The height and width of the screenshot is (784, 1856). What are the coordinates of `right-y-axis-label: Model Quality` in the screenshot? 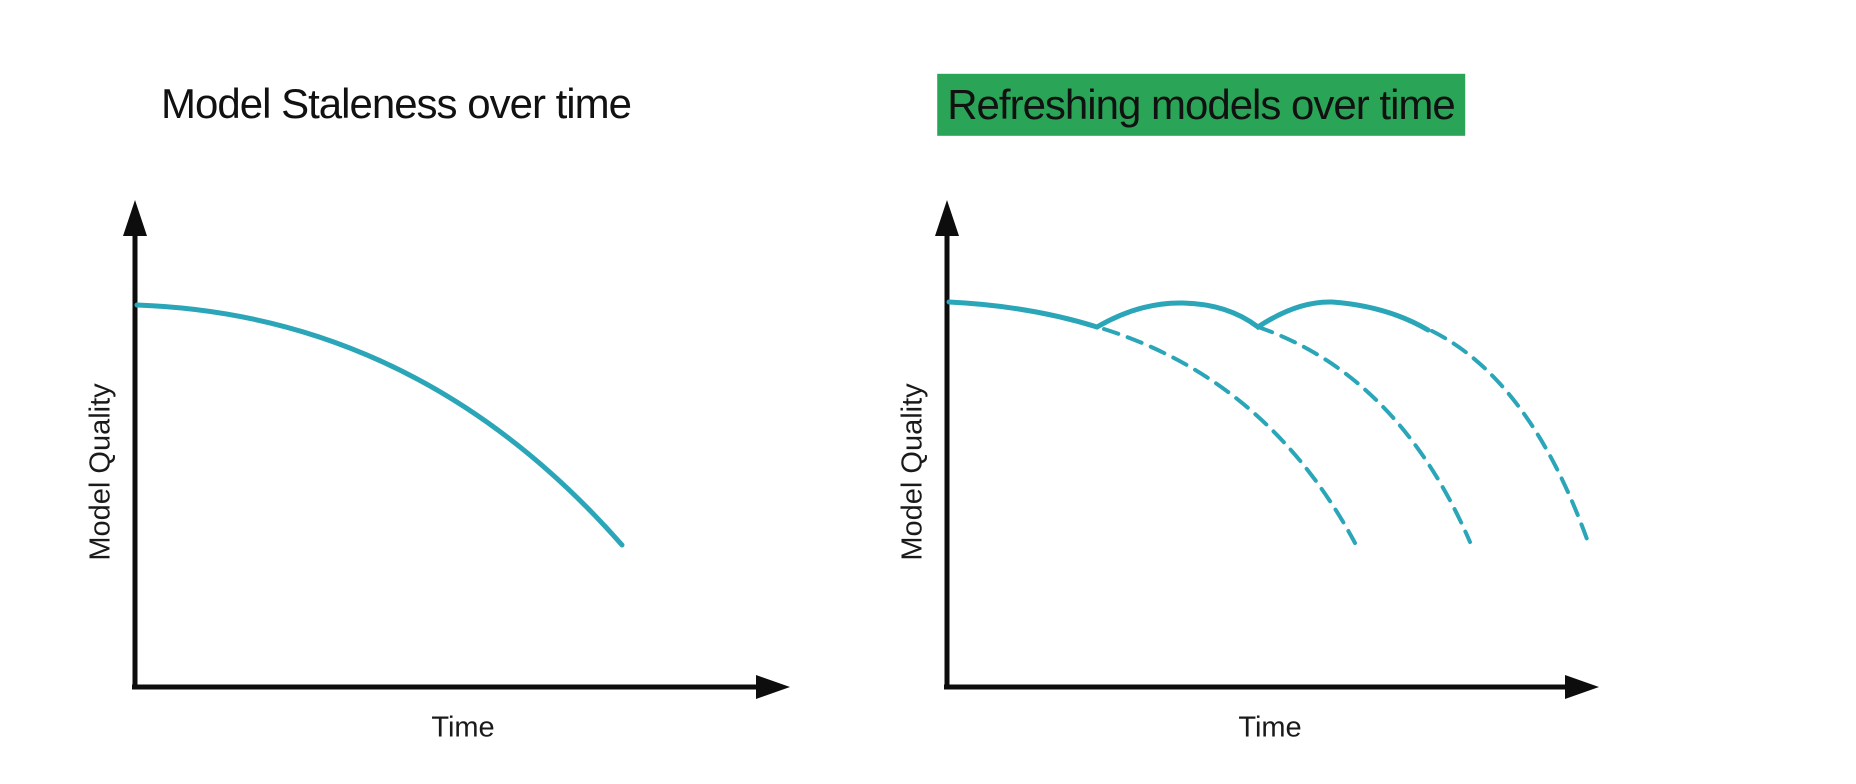 It's located at (912, 472).